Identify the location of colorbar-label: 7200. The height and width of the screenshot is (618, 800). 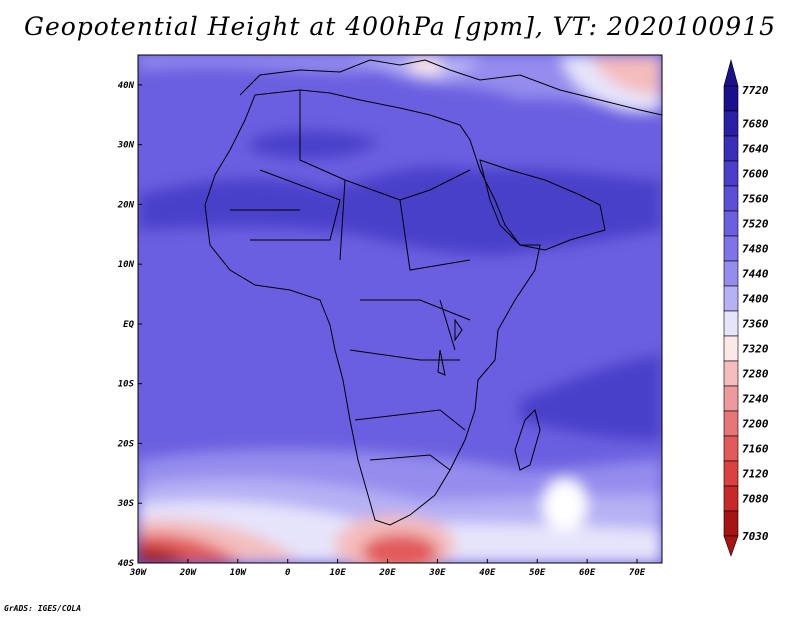
(755, 424).